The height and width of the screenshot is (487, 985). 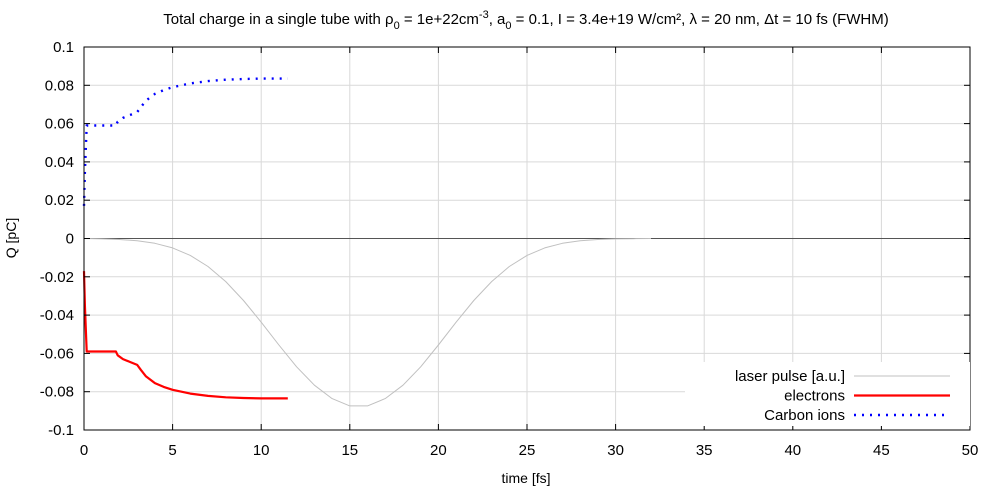 What do you see at coordinates (278, 19) in the screenshot?
I see `title-prefix: Total charge in a single tube with ρ` at bounding box center [278, 19].